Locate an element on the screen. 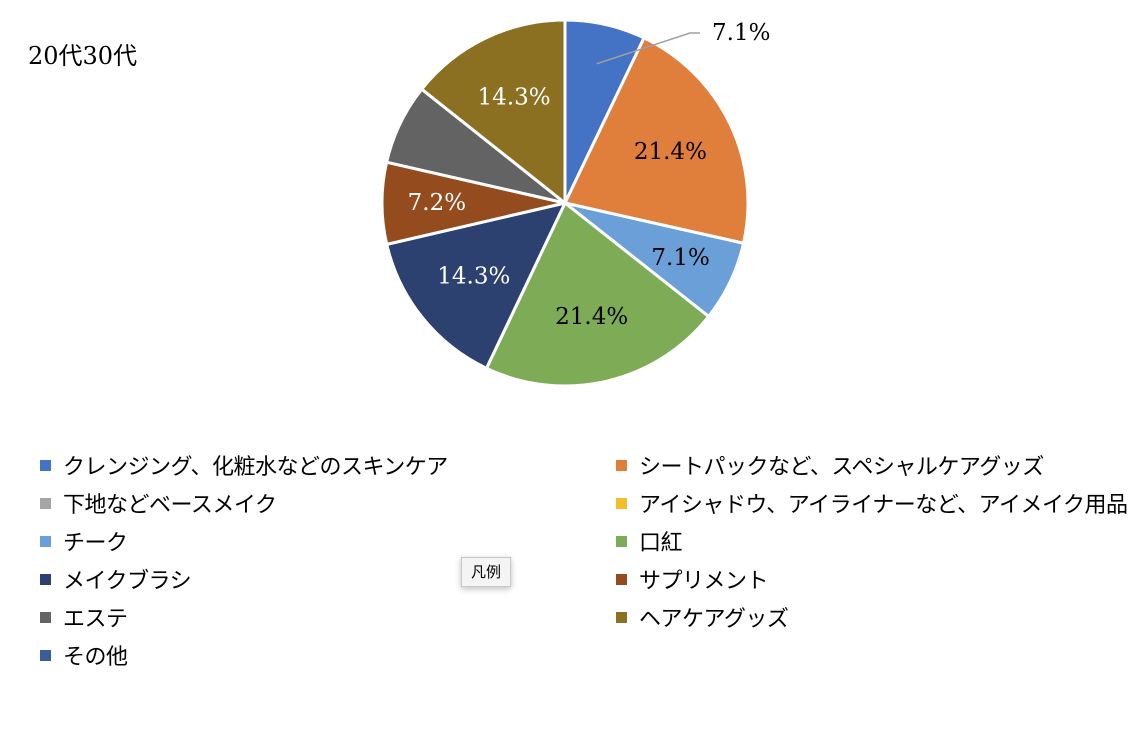 The image size is (1136, 748). legend-item-8: サプリメント is located at coordinates (866, 579).